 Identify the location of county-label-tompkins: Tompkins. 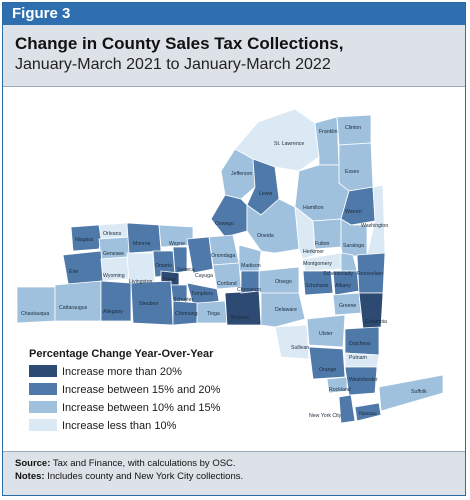
(202, 294).